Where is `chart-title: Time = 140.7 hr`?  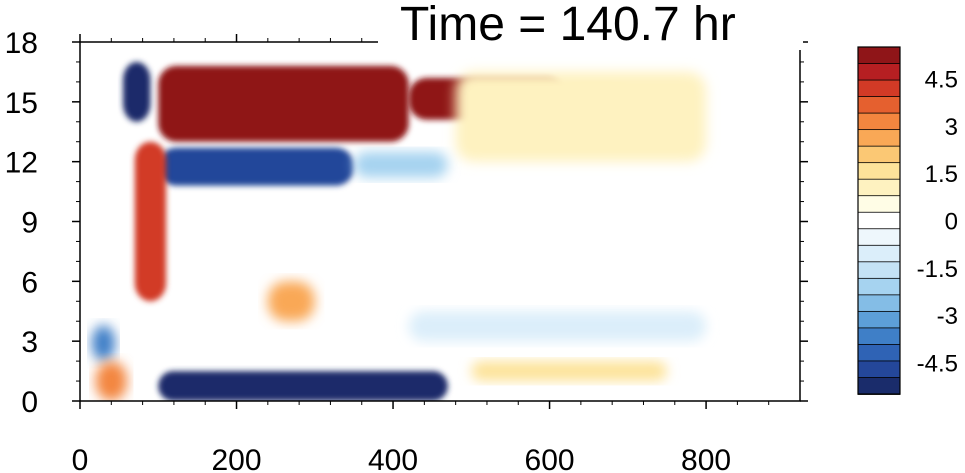 chart-title: Time = 140.7 hr is located at coordinates (568, 25).